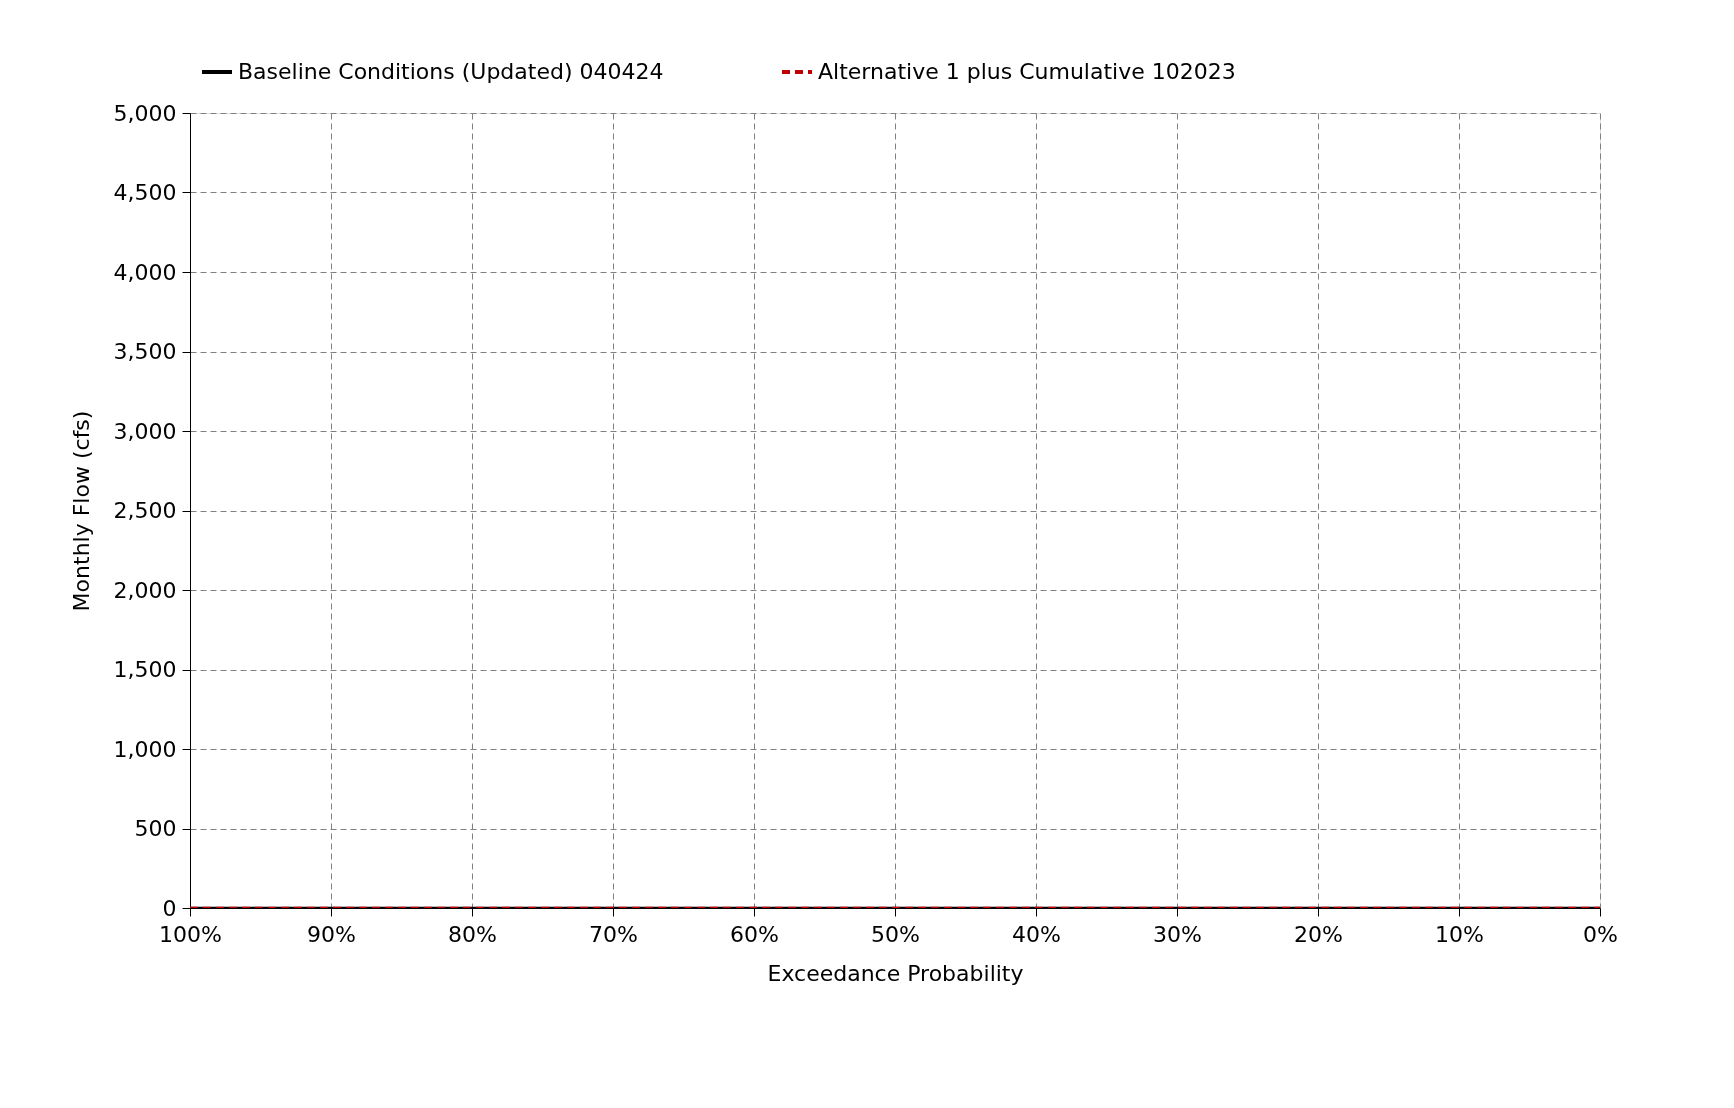 This screenshot has height=1108, width=1734. I want to click on x-tick-label: 70%, so click(613, 934).